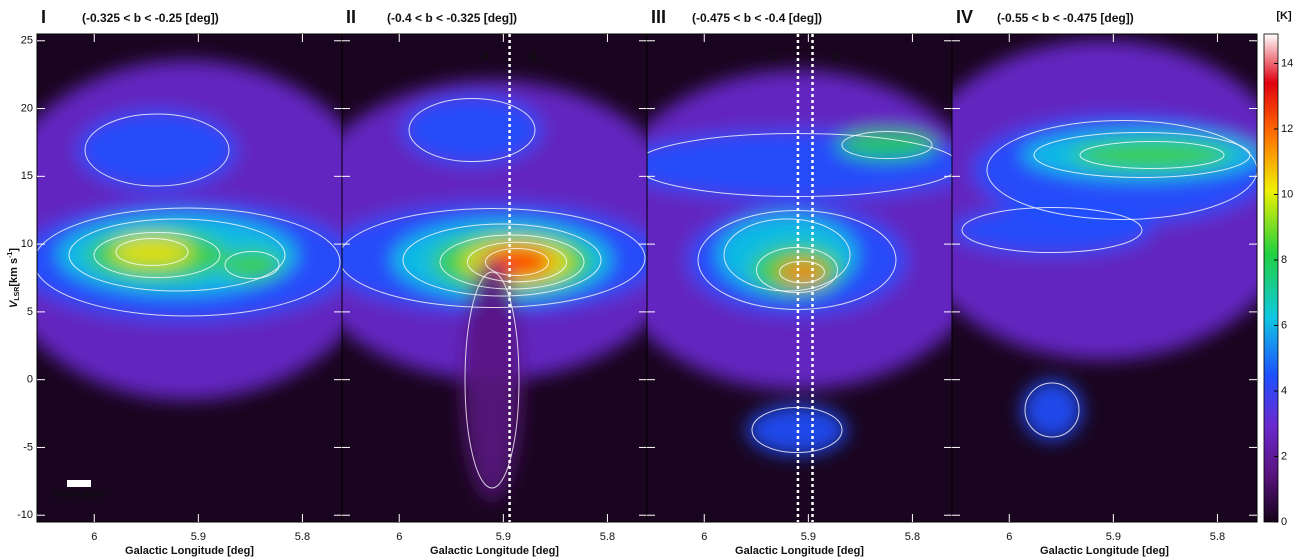 Image resolution: width=1302 pixels, height=560 pixels. I want to click on y-axis-label-part: ], so click(14, 250).